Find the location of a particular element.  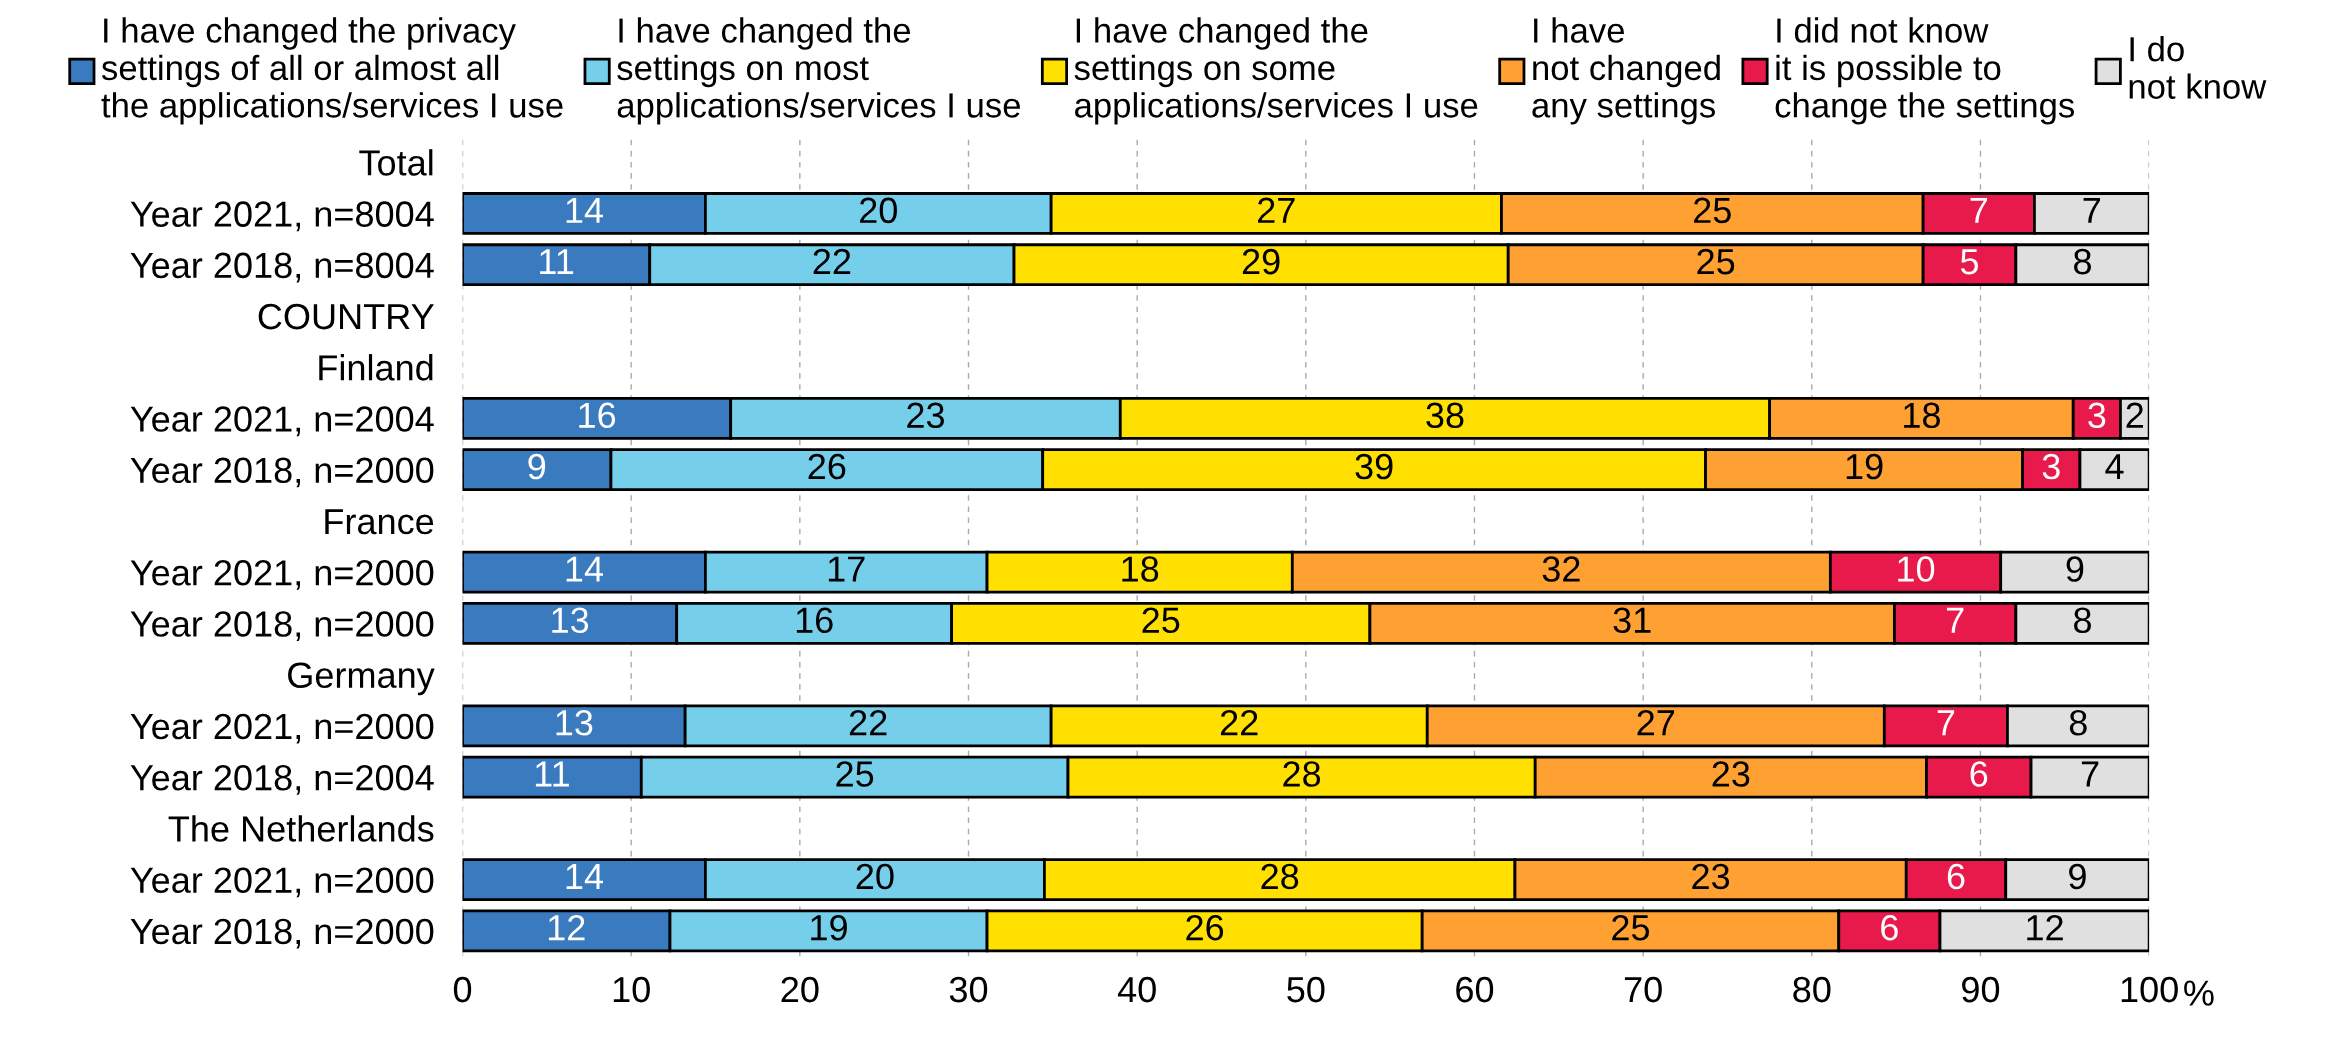

y-tick-label: COUNTRY is located at coordinates (346, 316).